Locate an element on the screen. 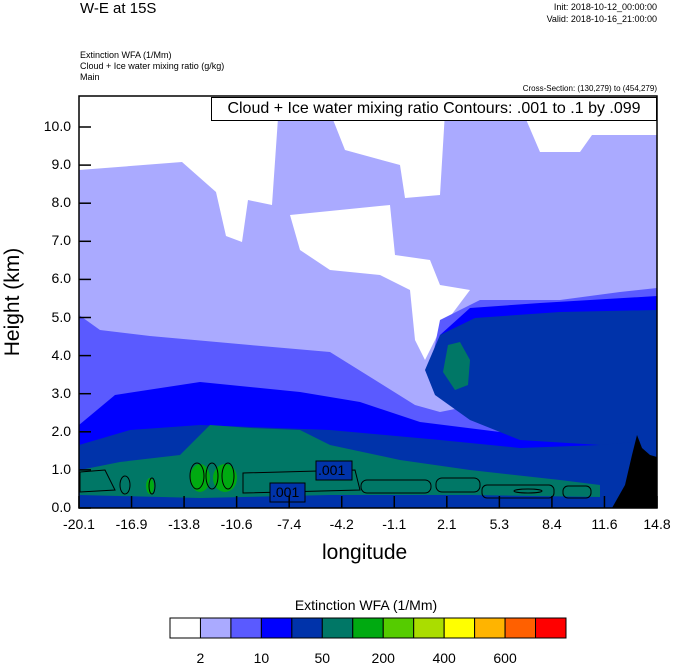 This screenshot has height=667, width=674. x-tick-label: -7.4 is located at coordinates (289, 524).